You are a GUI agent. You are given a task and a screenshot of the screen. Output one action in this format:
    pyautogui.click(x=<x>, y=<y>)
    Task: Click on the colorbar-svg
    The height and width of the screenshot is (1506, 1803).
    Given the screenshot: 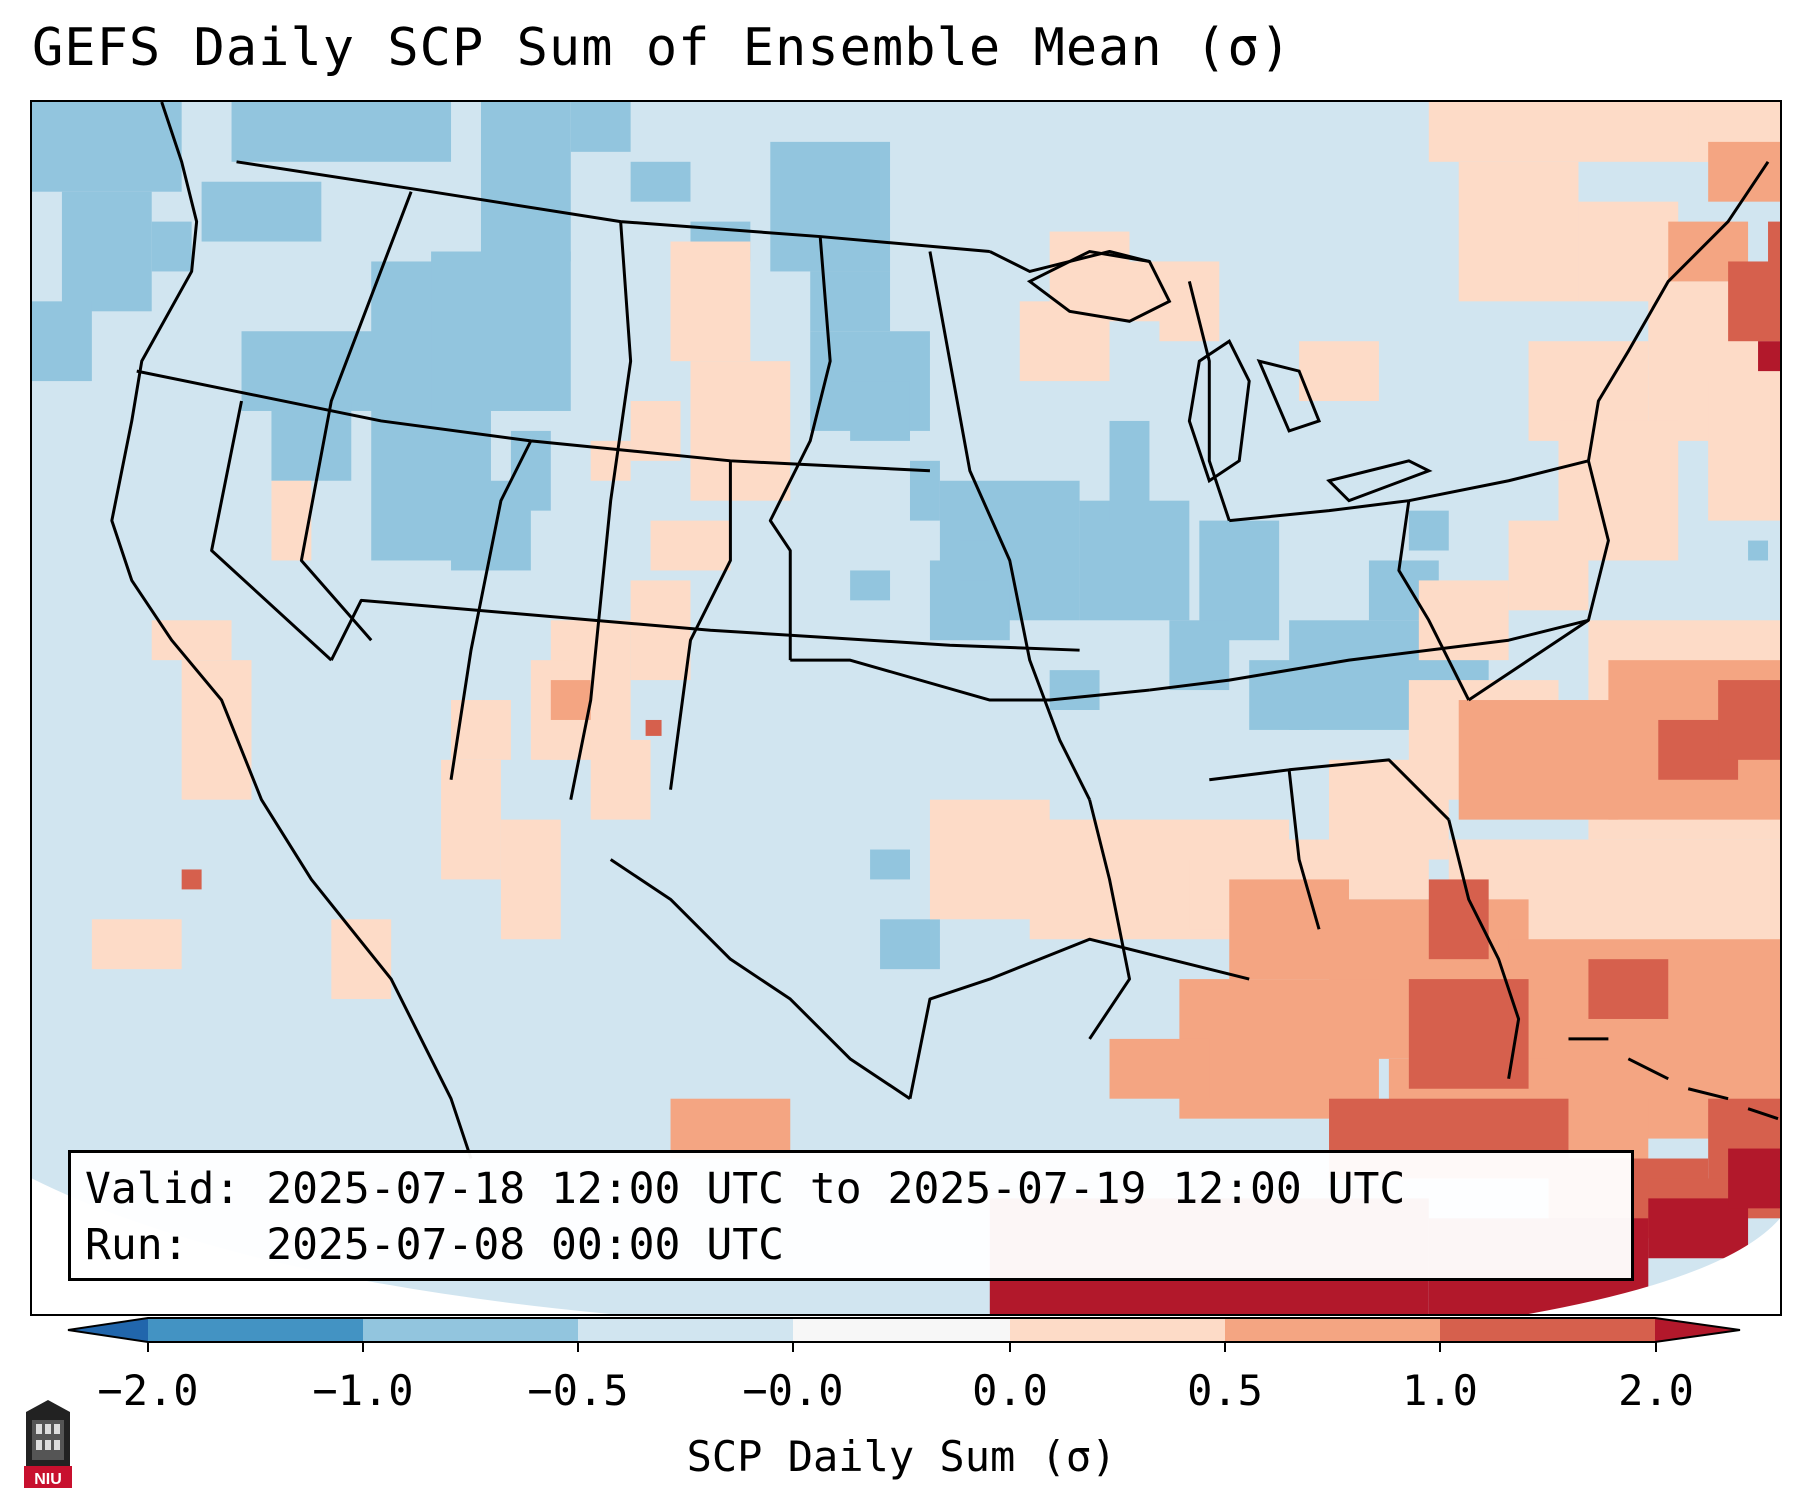 What is the action you would take?
    pyautogui.click(x=904, y=1330)
    